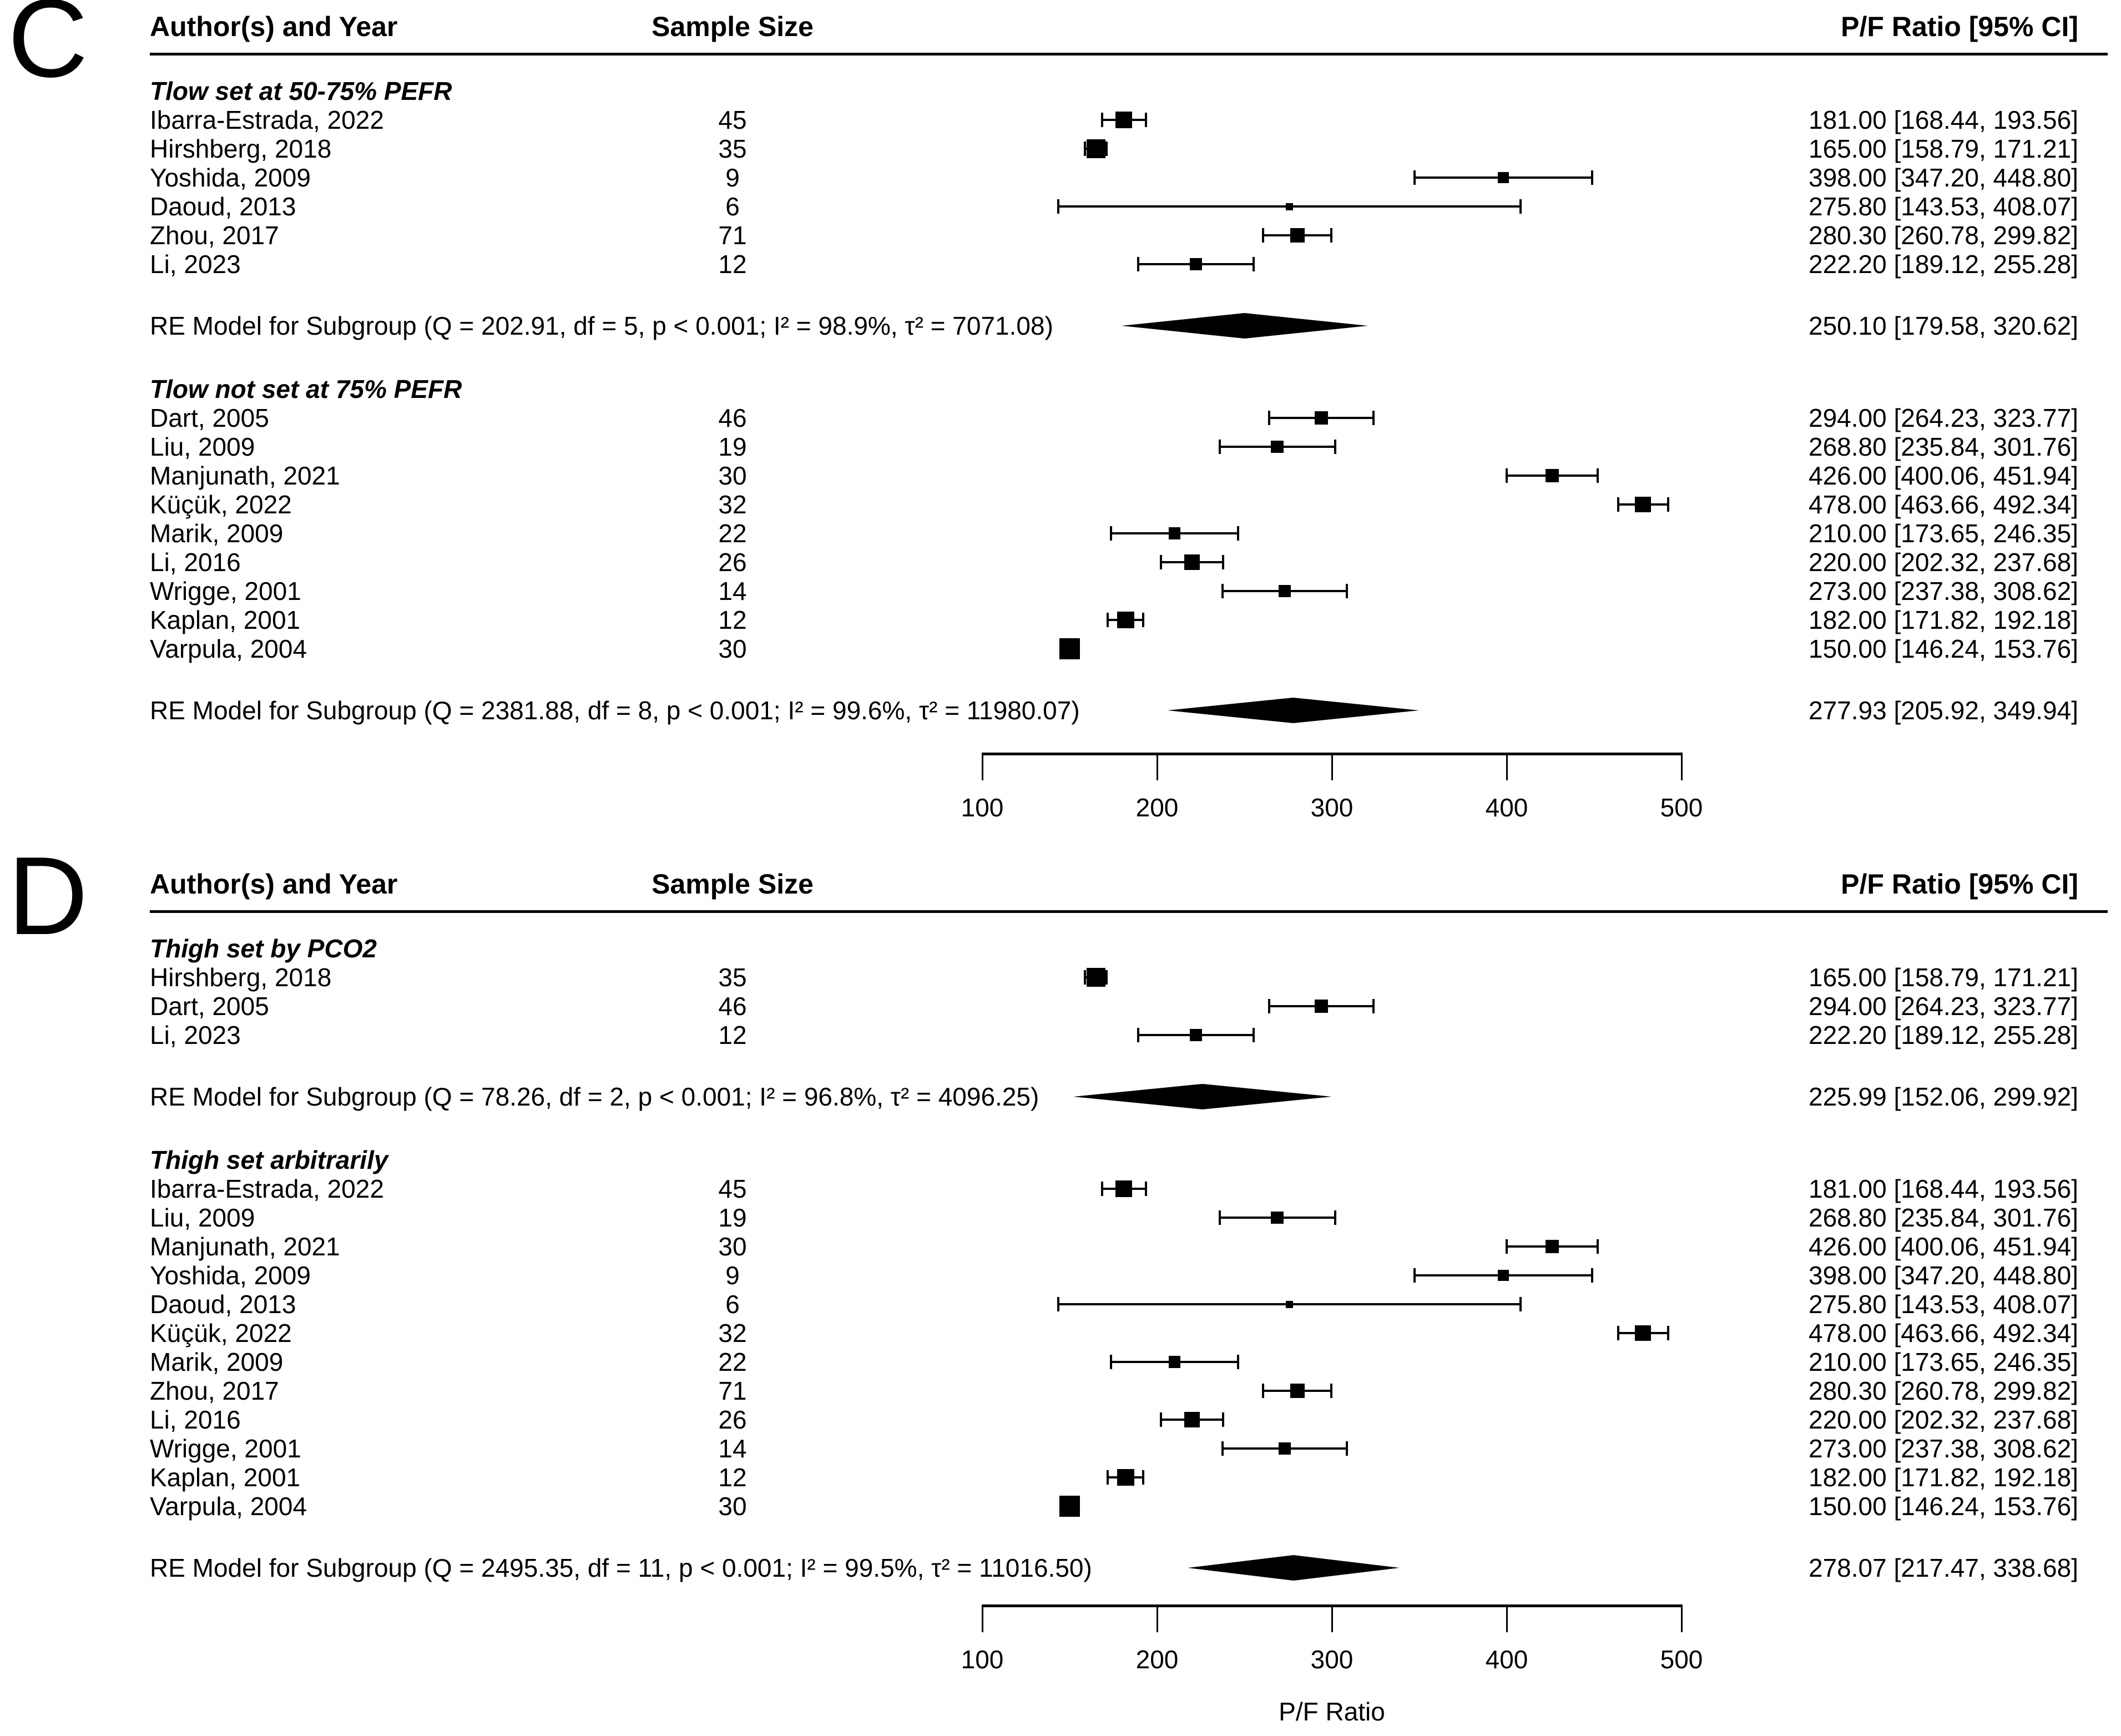 The image size is (2121, 1736). Describe the element at coordinates (1060, 648) in the screenshot. I see `study-row: Varpula, 2004 30 150.00 [146.24, 153.76]` at that location.